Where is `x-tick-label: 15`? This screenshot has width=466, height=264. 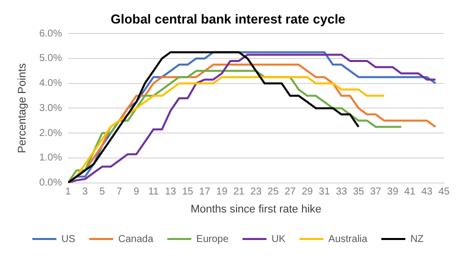
x-tick-label: 15 is located at coordinates (188, 192).